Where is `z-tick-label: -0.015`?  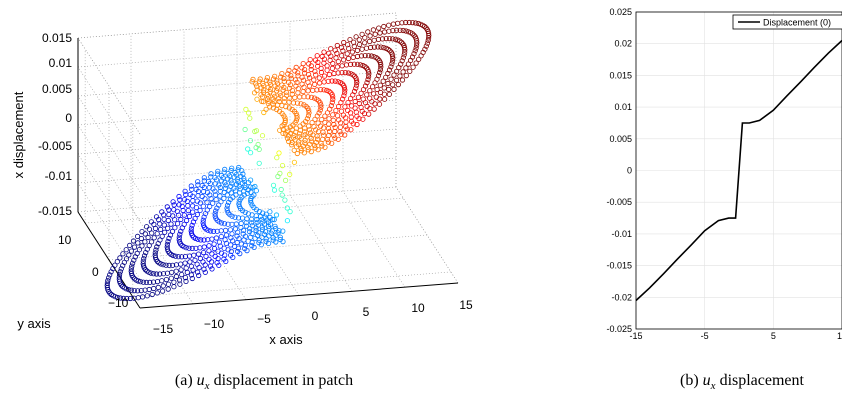
z-tick-label: -0.015 is located at coordinates (55, 211).